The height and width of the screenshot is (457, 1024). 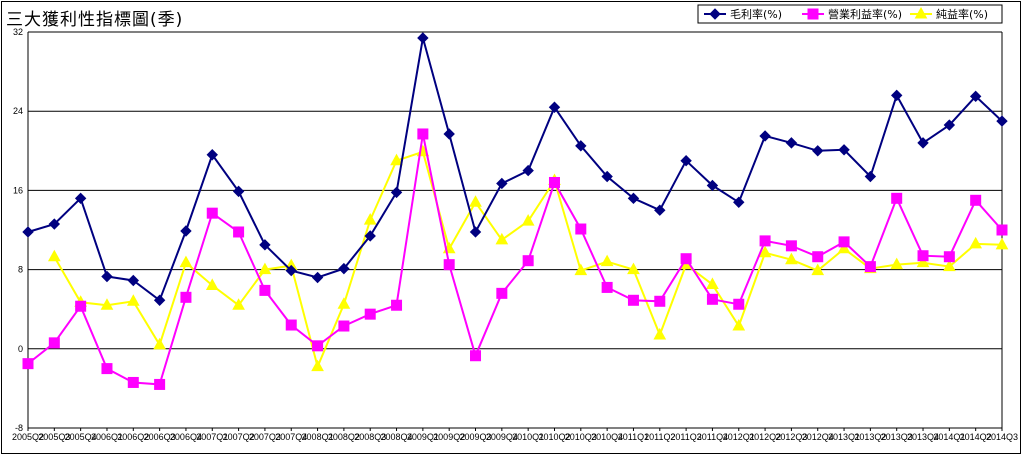 What do you see at coordinates (423, 437) in the screenshot?
I see `x-tick-label: 2009Q1` at bounding box center [423, 437].